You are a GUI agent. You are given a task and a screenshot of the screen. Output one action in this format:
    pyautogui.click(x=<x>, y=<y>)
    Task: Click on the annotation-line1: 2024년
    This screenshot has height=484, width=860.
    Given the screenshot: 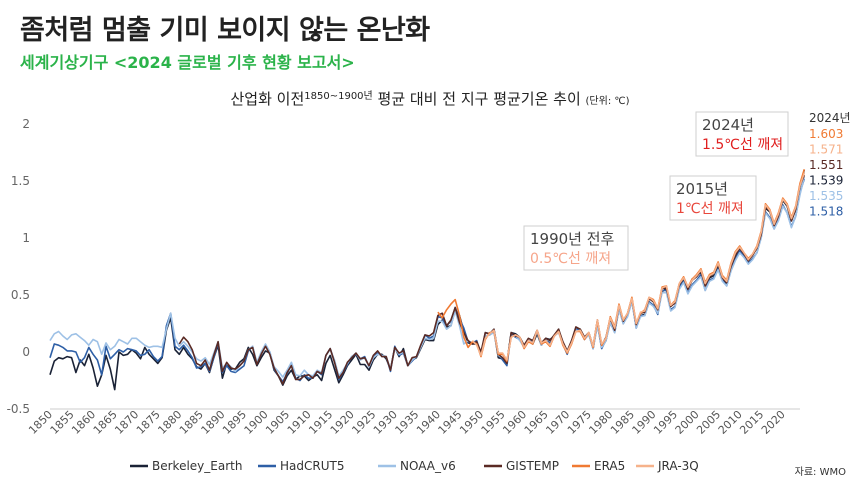 What is the action you would take?
    pyautogui.click(x=728, y=125)
    